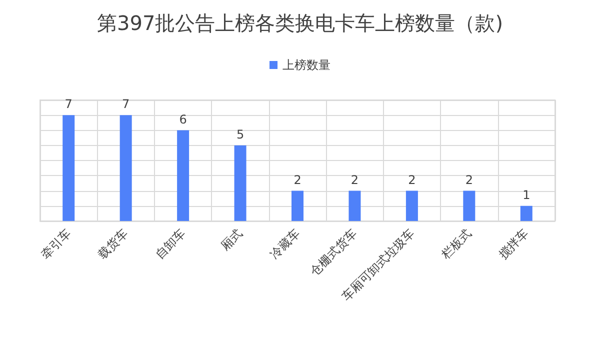 This screenshot has height=352, width=600. Describe the element at coordinates (232, 239) in the screenshot. I see `x-tick-label: 厢式` at that location.